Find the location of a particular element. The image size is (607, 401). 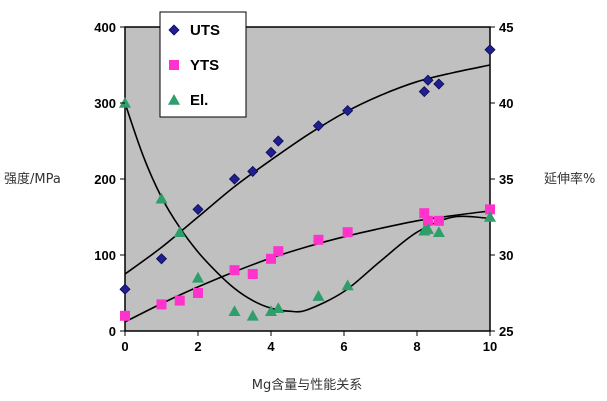

x-tick-label: 8 is located at coordinates (416, 346).